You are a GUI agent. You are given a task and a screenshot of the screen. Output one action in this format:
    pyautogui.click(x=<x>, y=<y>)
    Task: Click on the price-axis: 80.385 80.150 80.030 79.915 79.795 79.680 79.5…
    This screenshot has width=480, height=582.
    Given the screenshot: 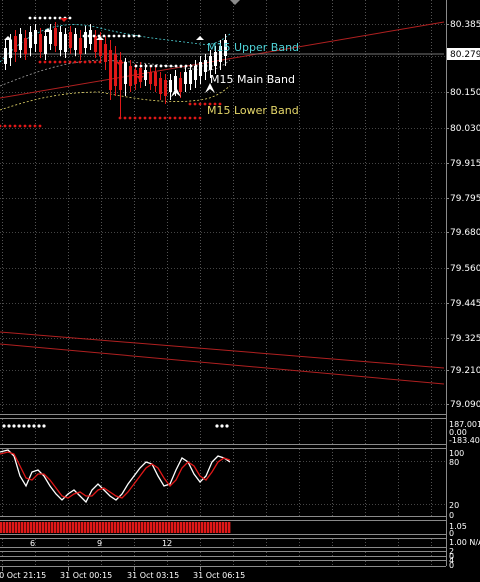 What is the action you would take?
    pyautogui.click(x=463, y=215)
    